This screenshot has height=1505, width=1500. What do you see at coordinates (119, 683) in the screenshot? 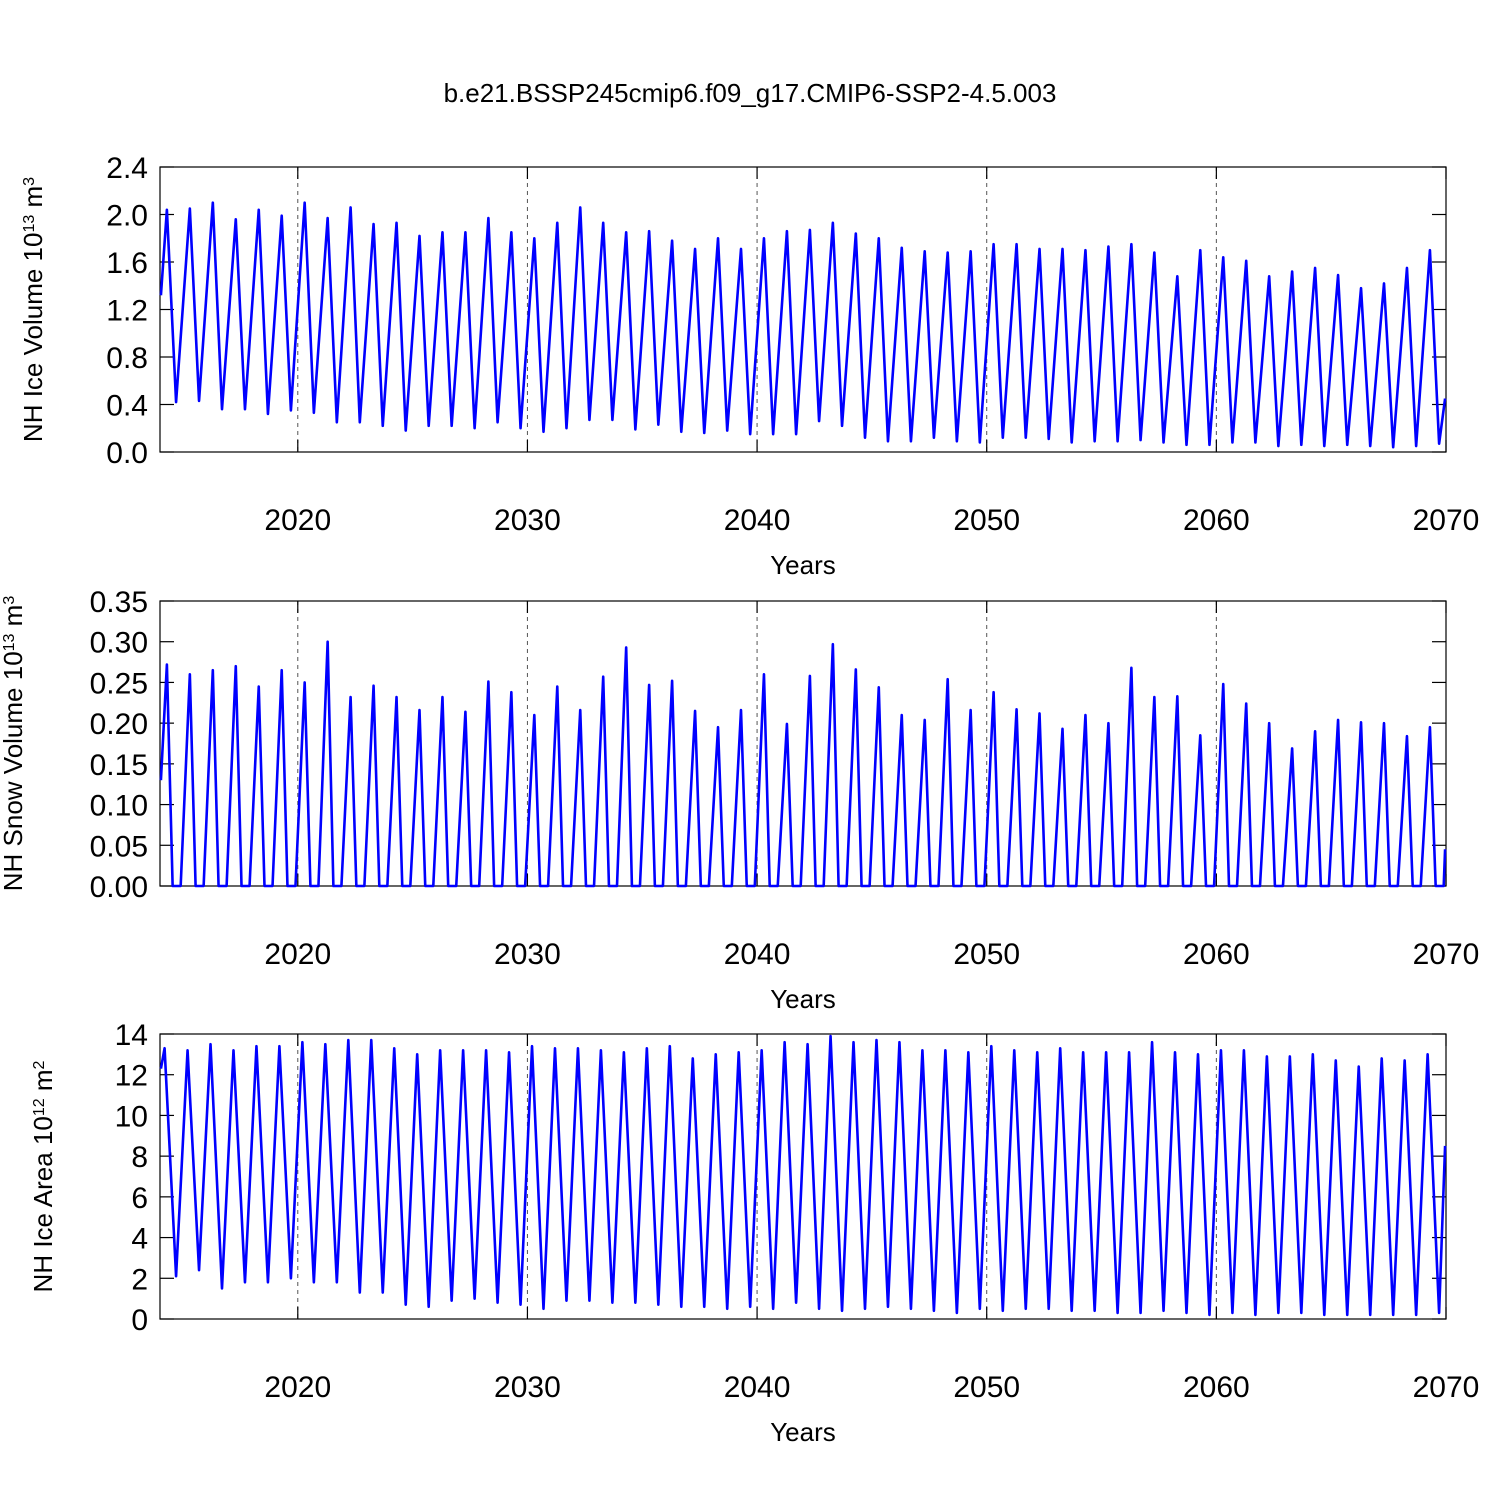
I see `y-tick-label: 0.25` at bounding box center [119, 683].